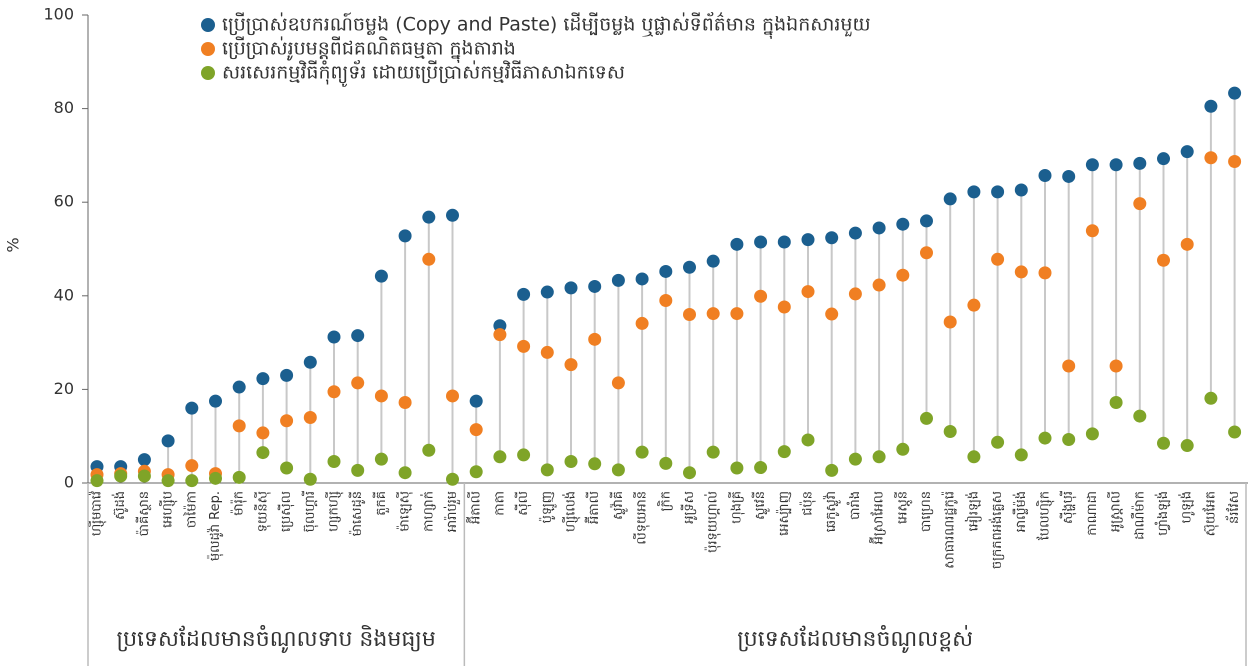 The width and height of the screenshot is (1248, 666). Describe the element at coordinates (713, 522) in the screenshot. I see `x-tick-label: ប៉ុរទុយហ្គាល់` at that location.